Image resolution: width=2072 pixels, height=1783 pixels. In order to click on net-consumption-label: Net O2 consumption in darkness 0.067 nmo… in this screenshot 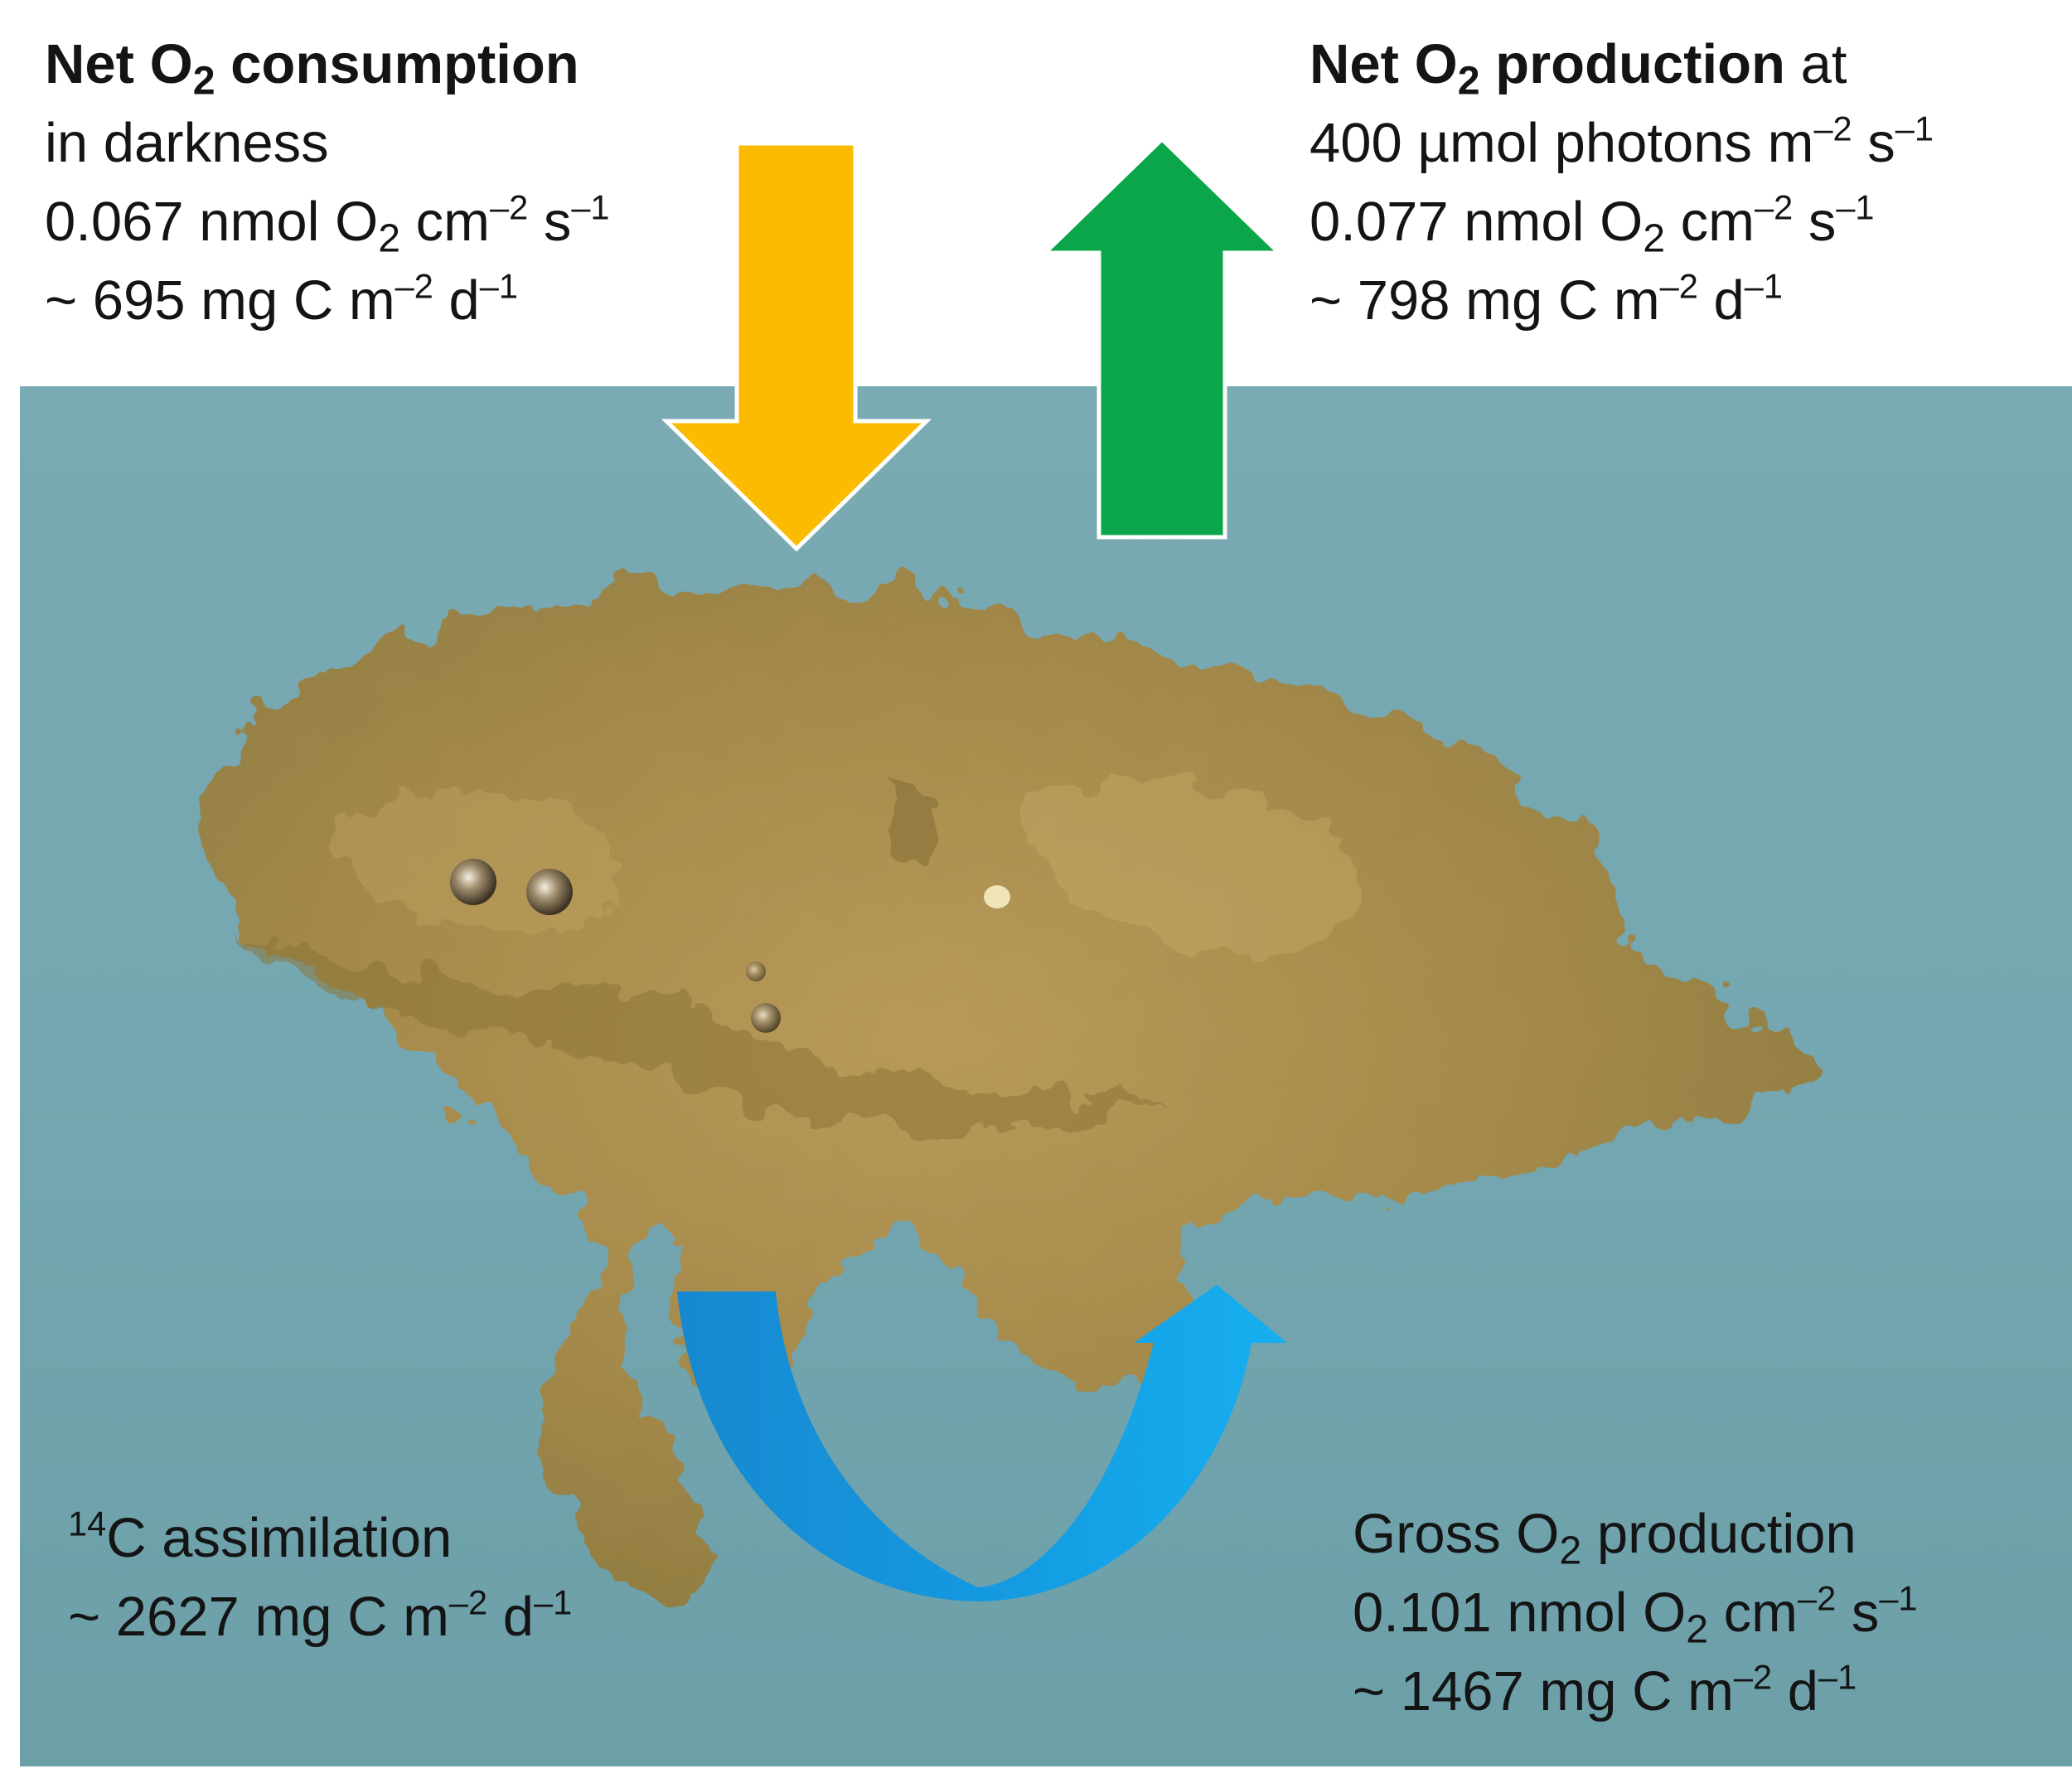, I will do `click(327, 182)`.